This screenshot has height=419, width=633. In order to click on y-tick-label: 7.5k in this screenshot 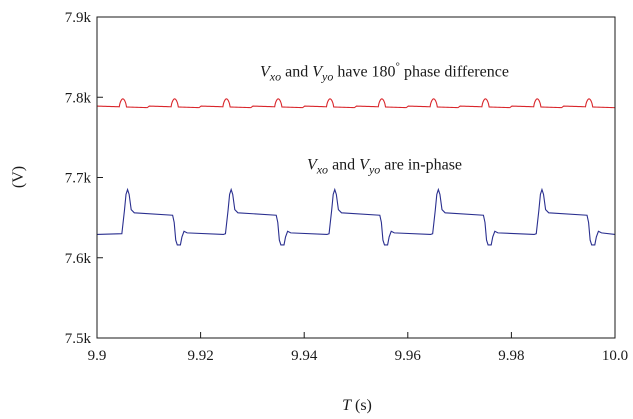, I will do `click(78, 339)`.